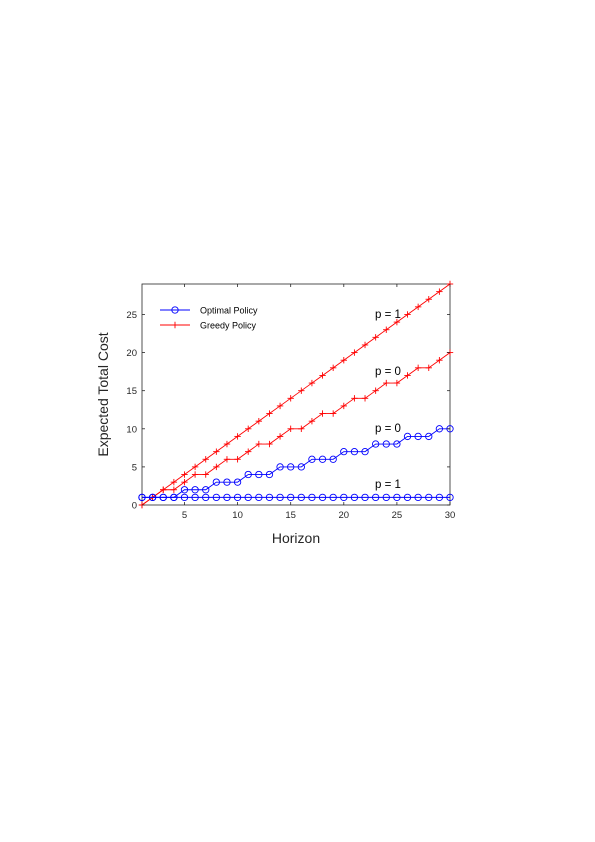 Image resolution: width=595 pixels, height=842 pixels. What do you see at coordinates (184, 515) in the screenshot?
I see `x-tick-label: 5` at bounding box center [184, 515].